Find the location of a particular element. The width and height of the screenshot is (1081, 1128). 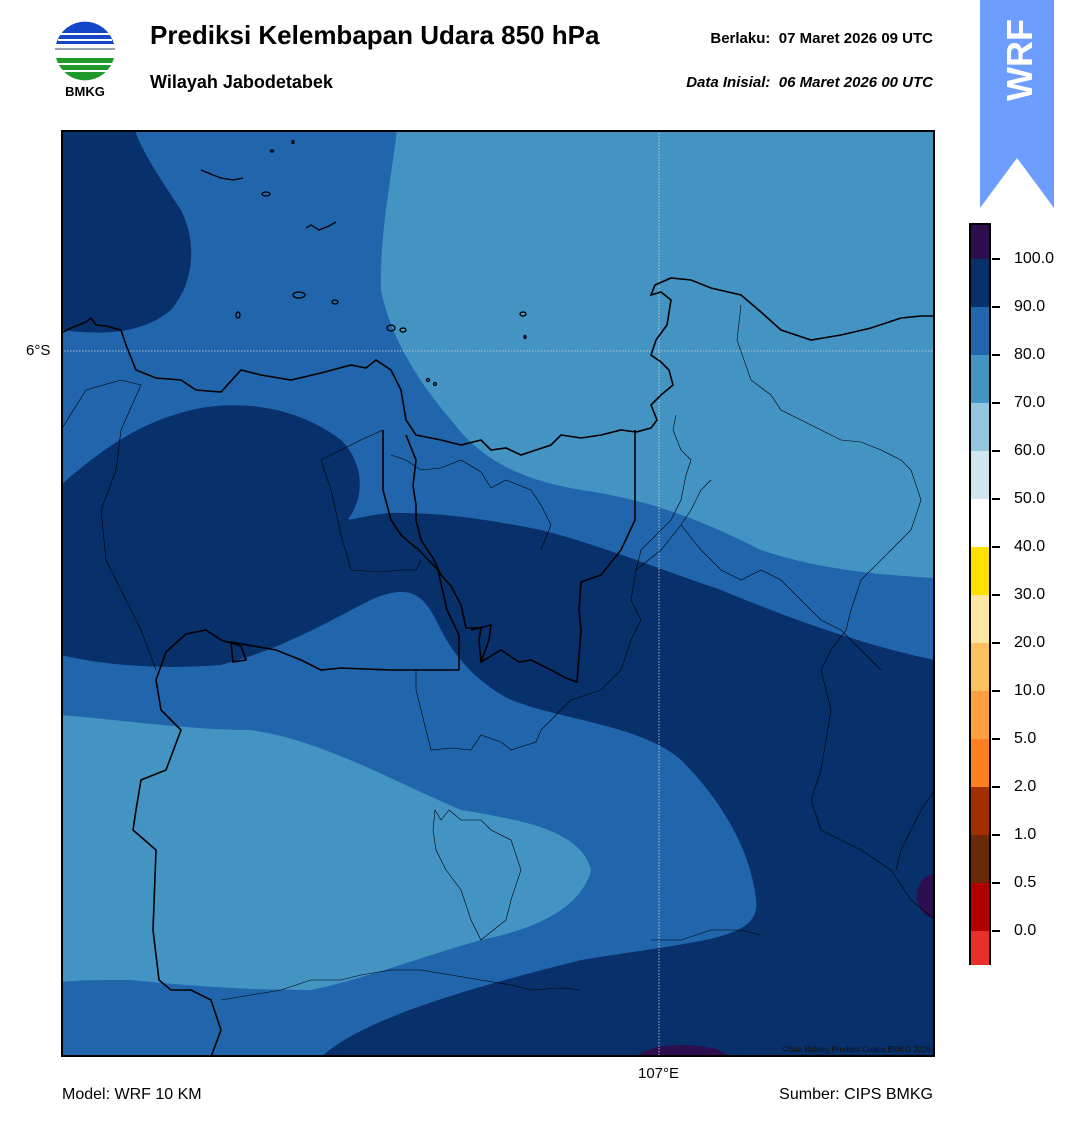

wrf-badge-text: WRF is located at coordinates (1019, 60).